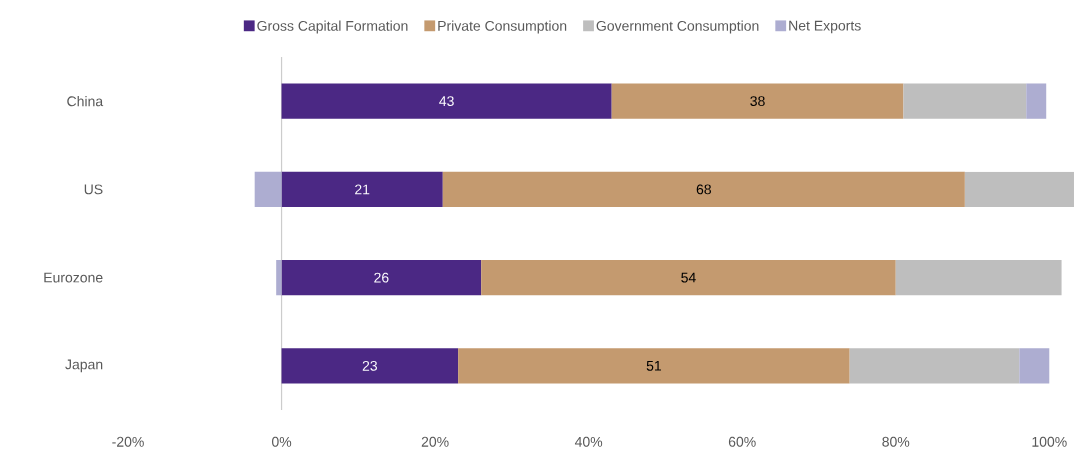 The image size is (1074, 462). Describe the element at coordinates (1049, 441) in the screenshot. I see `x-tick-label: 100%` at that location.